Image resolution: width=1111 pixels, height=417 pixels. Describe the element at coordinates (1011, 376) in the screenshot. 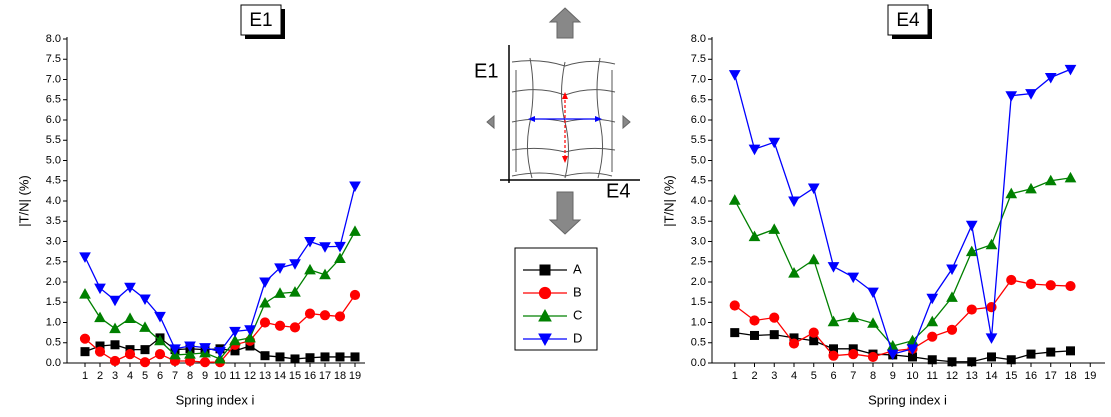

I see `x-tick-label: 15` at that location.